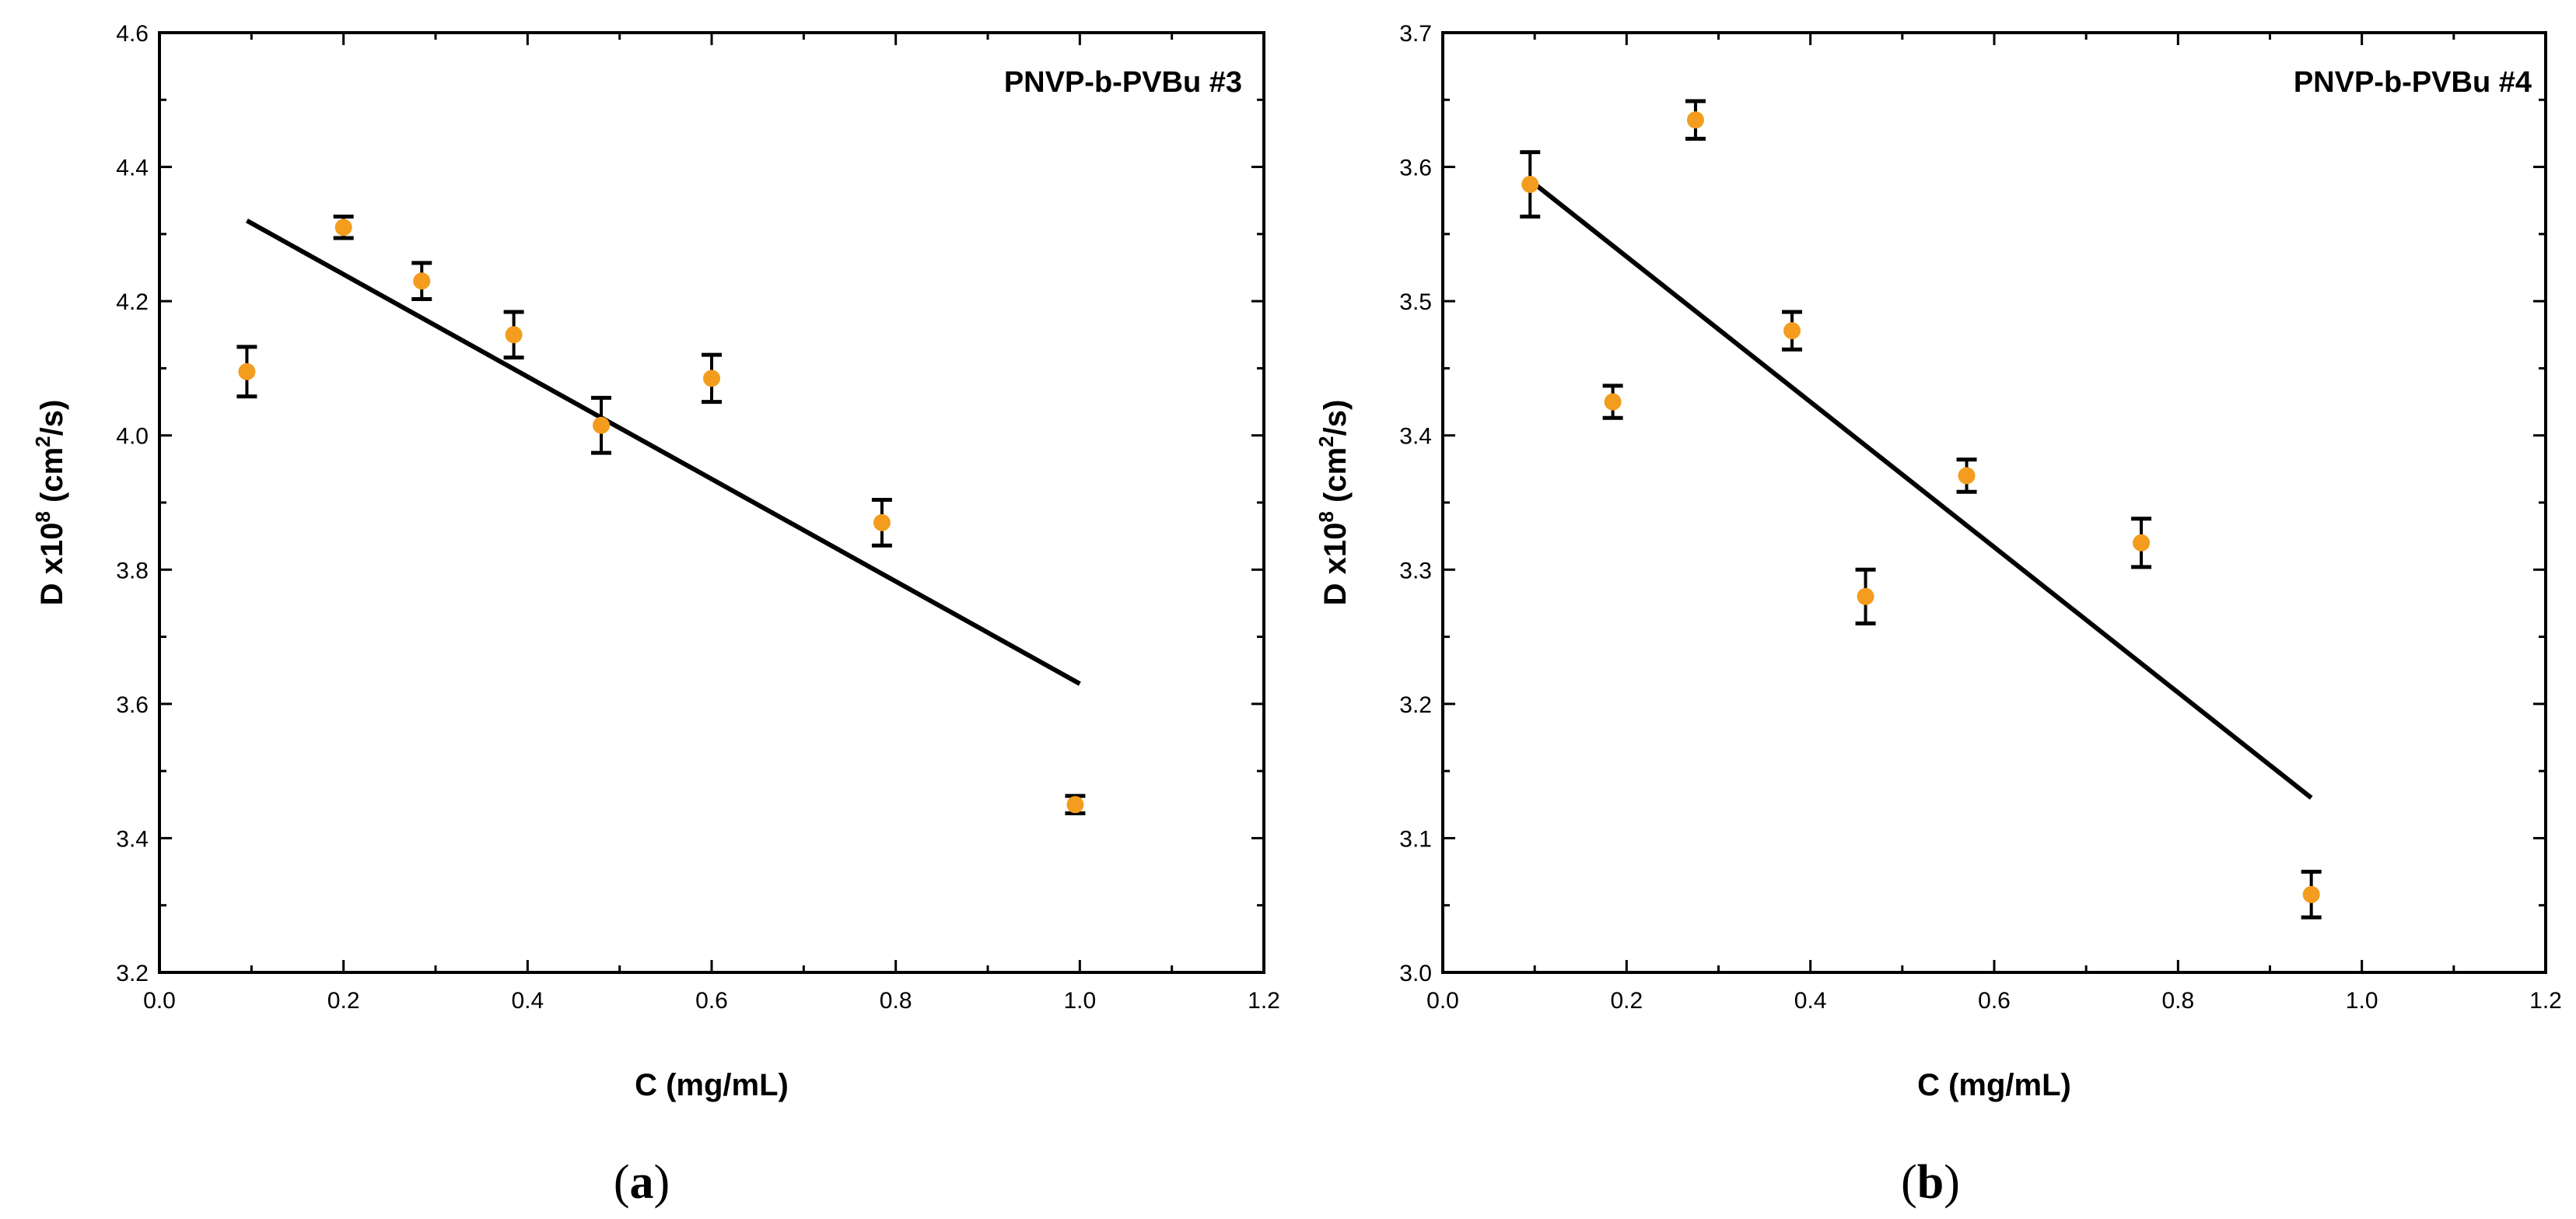 This screenshot has height=1219, width=2576. I want to click on caption-b: (b), so click(1931, 1182).